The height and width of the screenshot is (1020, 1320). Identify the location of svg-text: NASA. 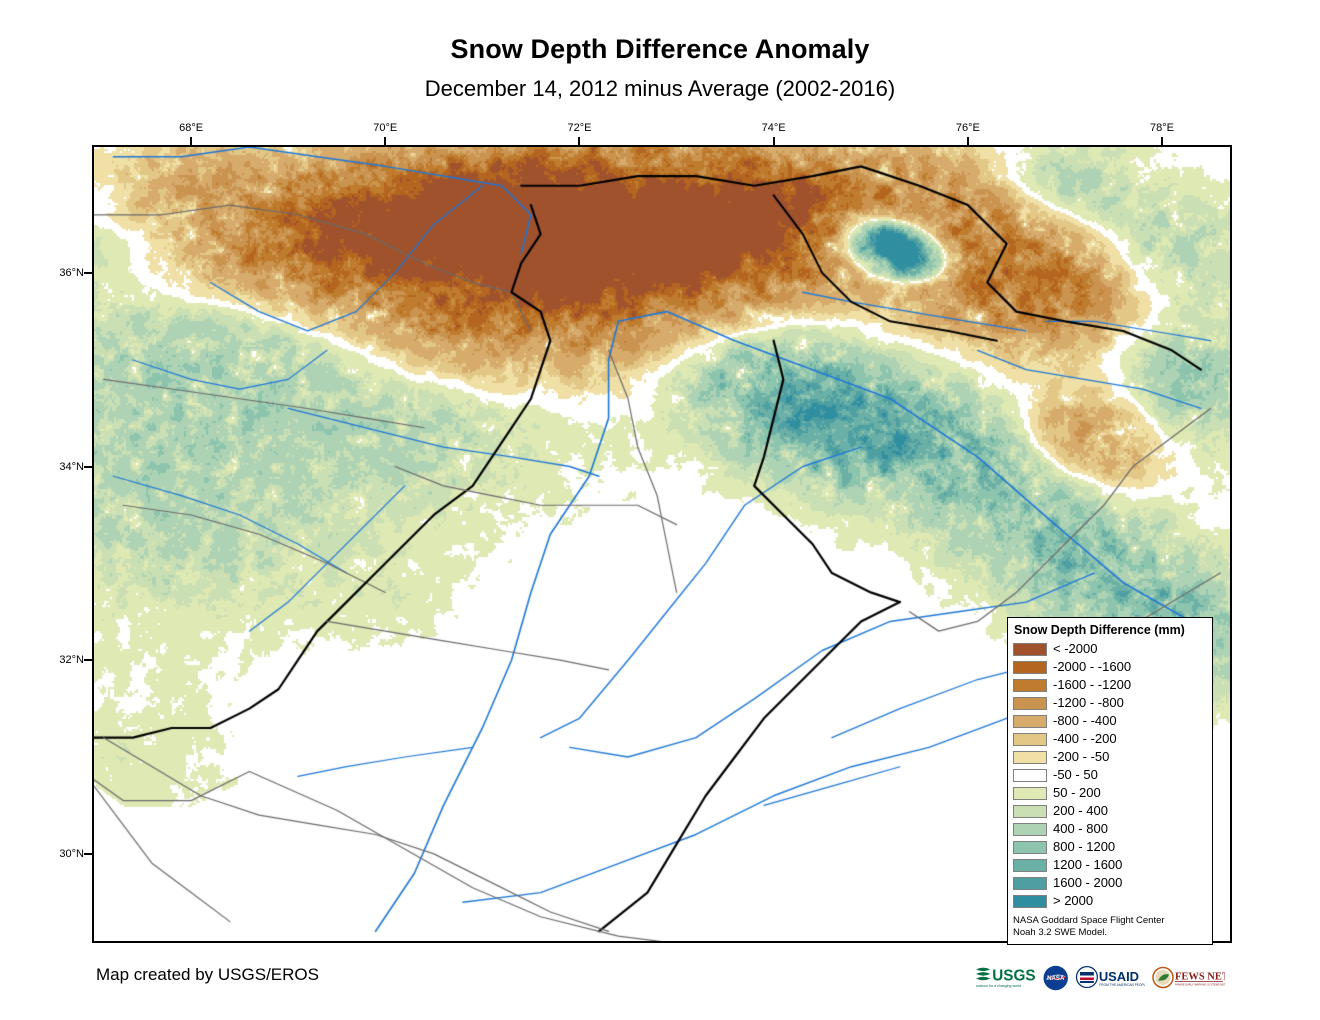
(1056, 978).